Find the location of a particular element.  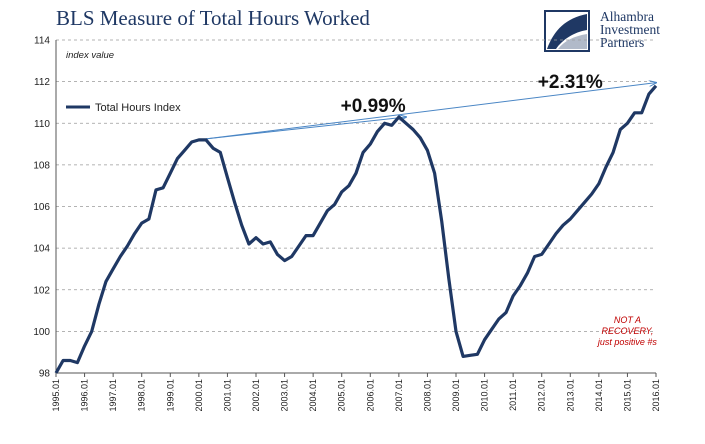

y-tick-label: 108 is located at coordinates (41, 165).